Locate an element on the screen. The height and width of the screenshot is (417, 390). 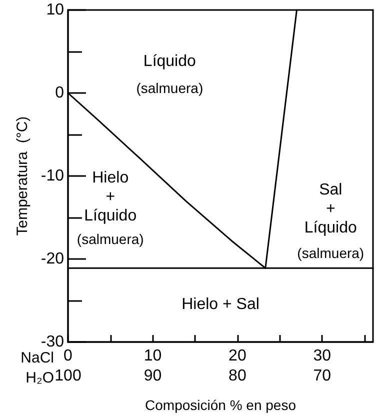
y-tick-label: 0 is located at coordinates (59, 93).